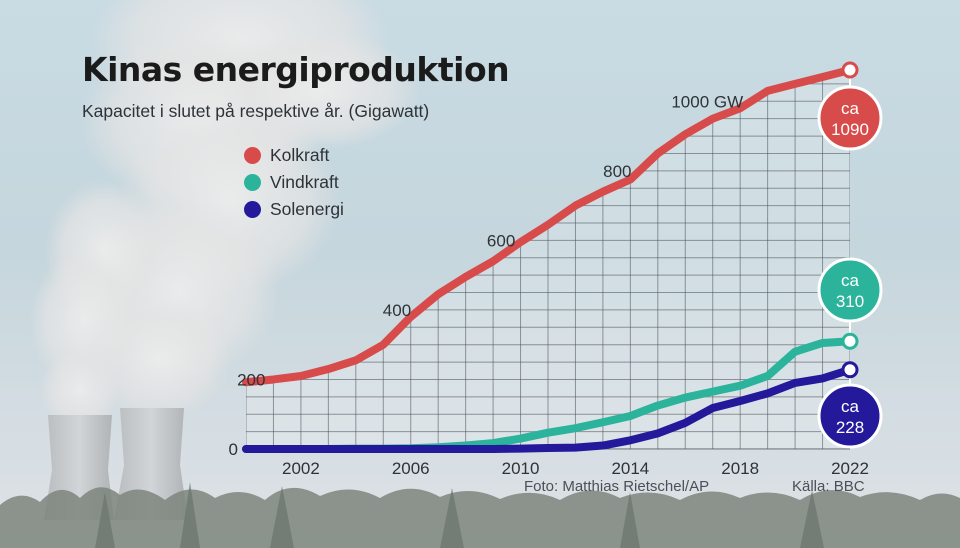  I want to click on legend: Kolkraft Vindkraft Solenergi, so click(294, 182).